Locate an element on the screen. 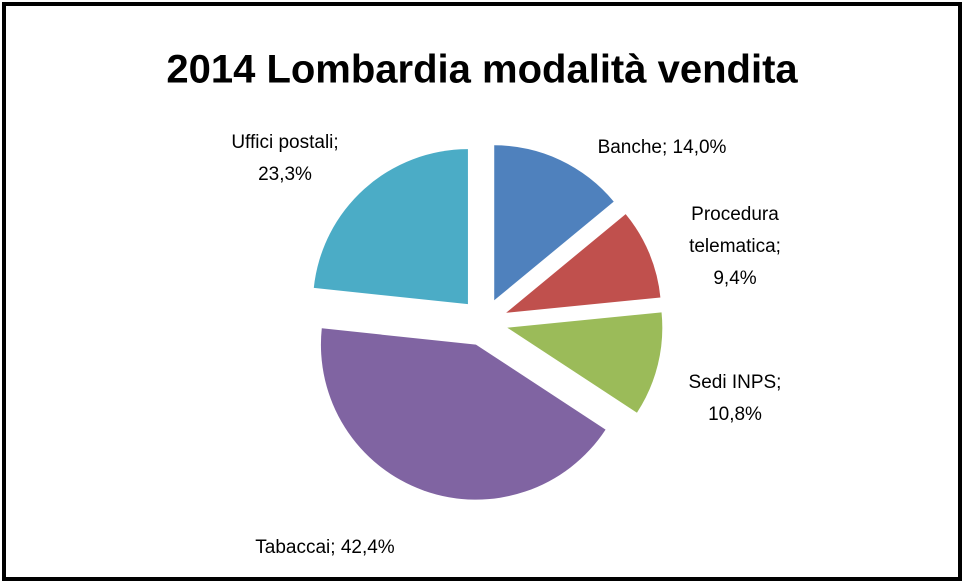 This screenshot has height=583, width=965. data-label: Uffici postali; 23,3% is located at coordinates (284, 158).